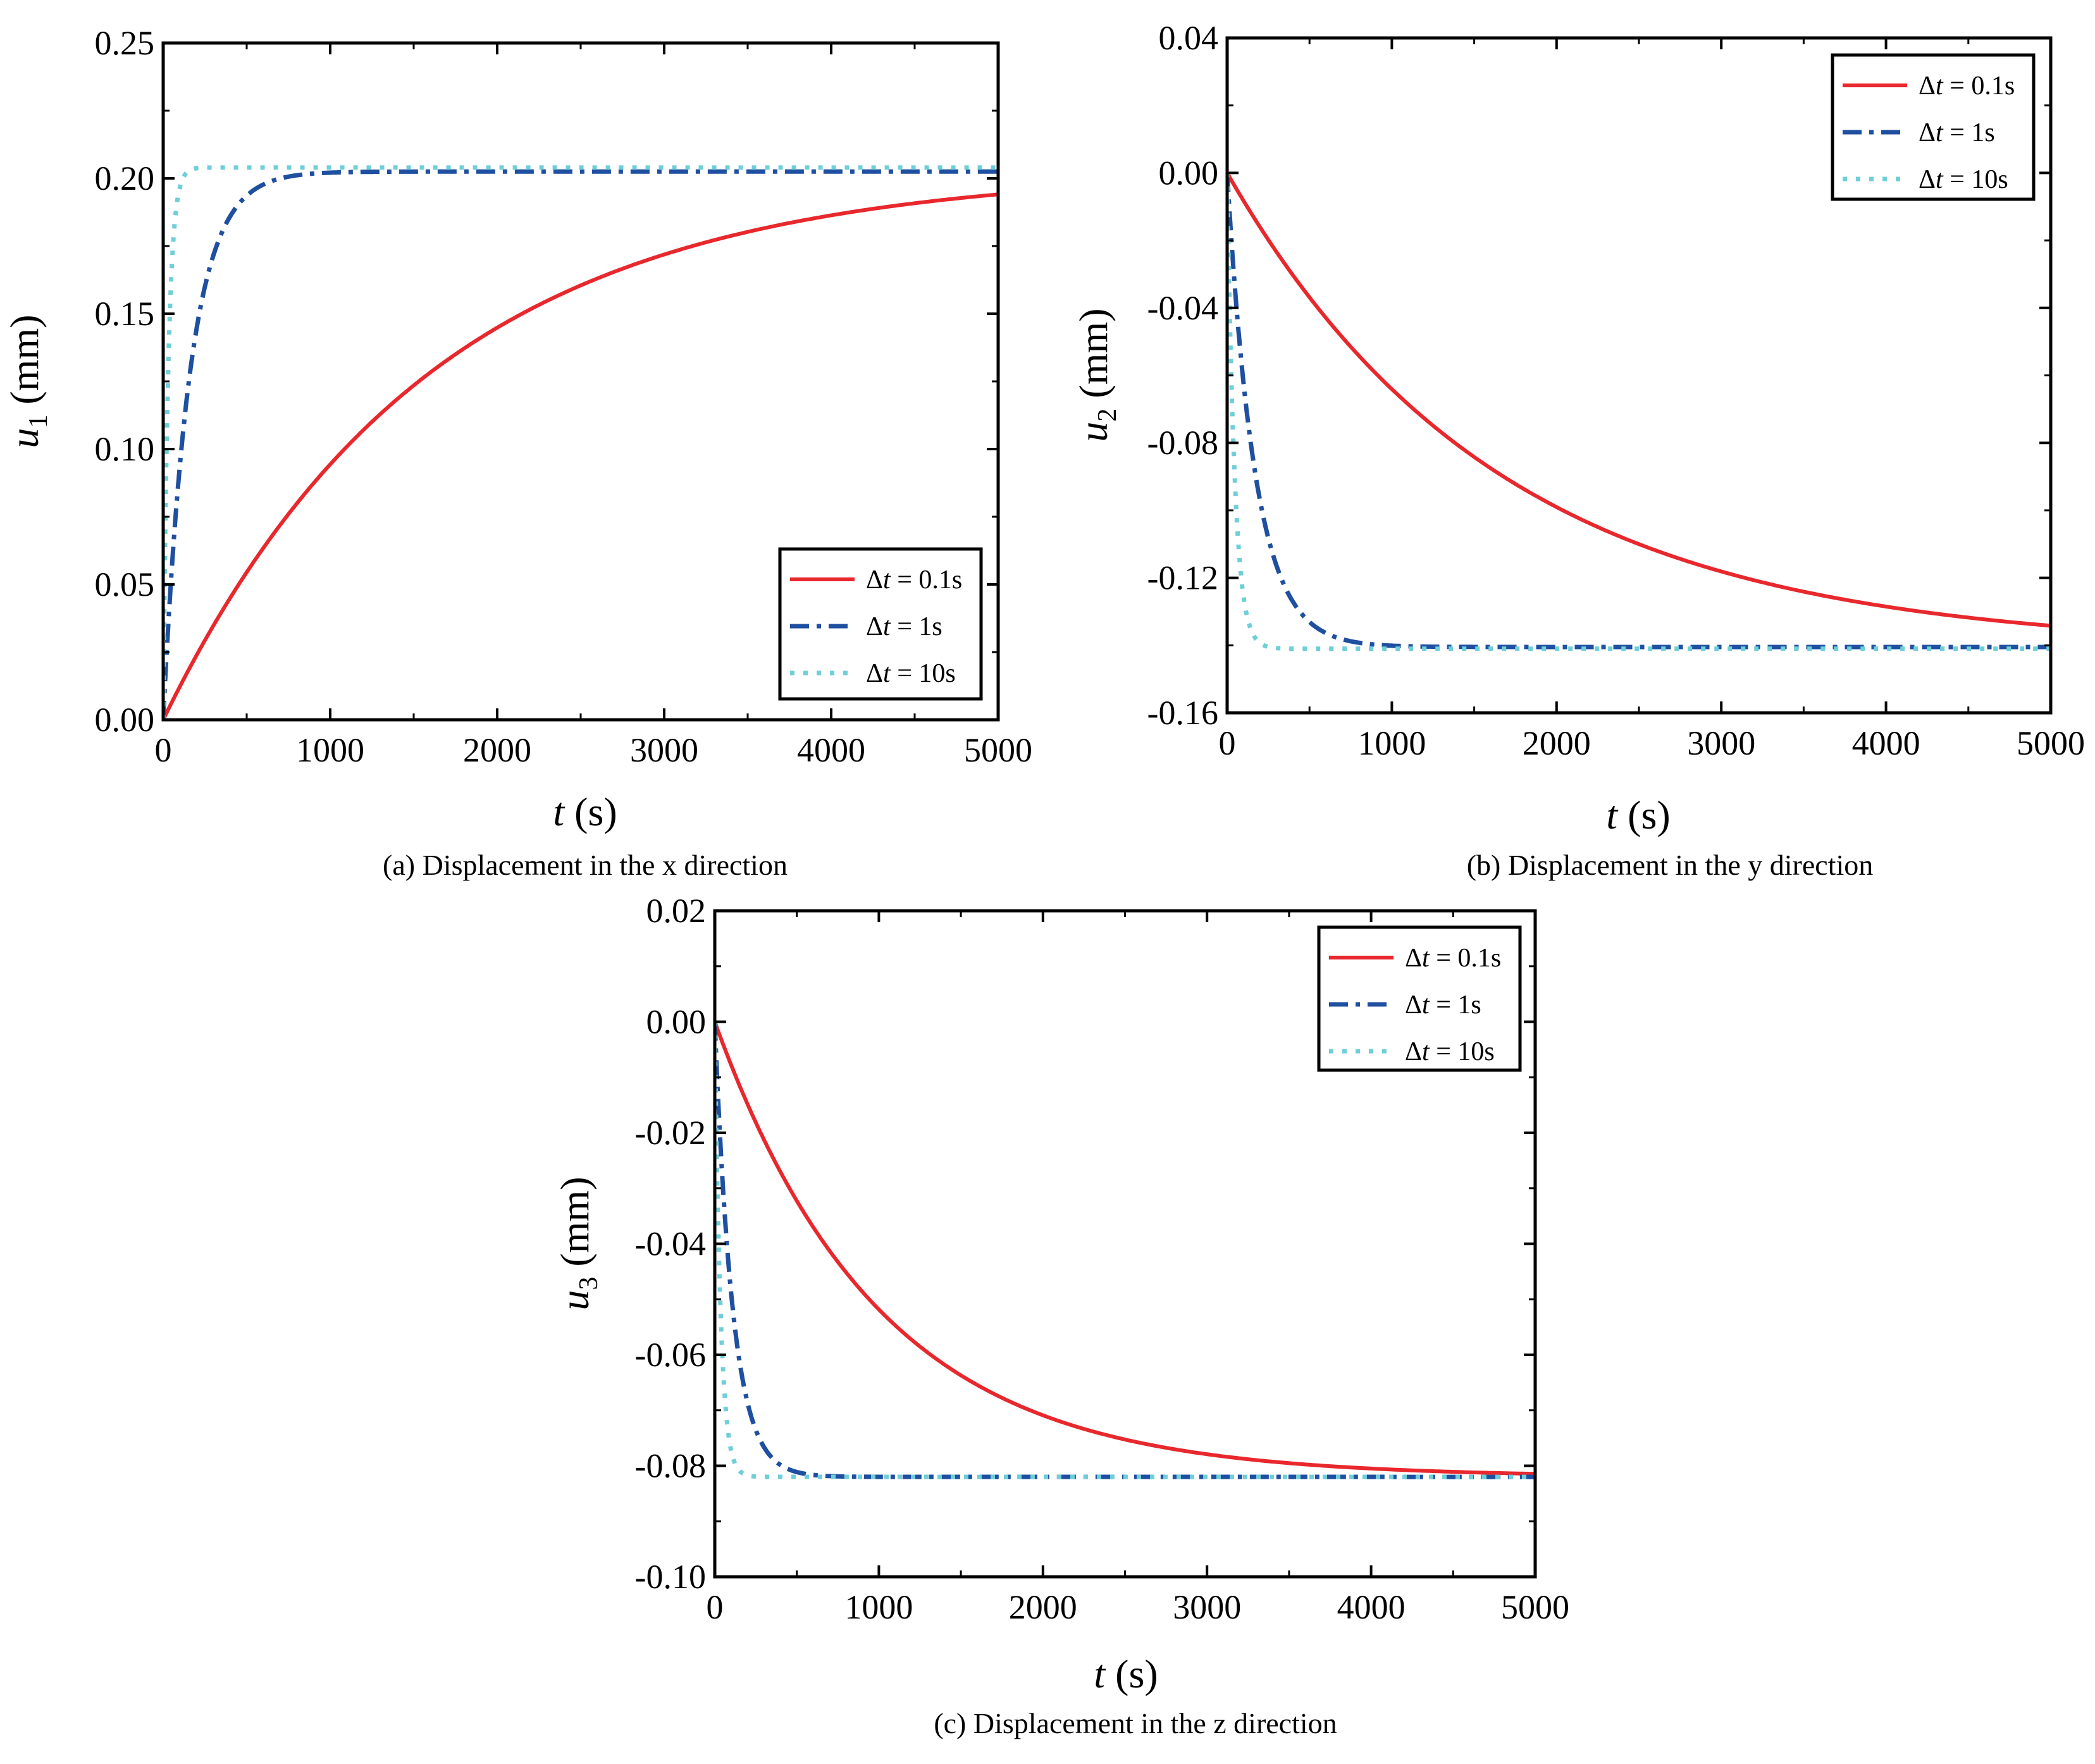 The width and height of the screenshot is (2095, 1764). I want to click on y-tick-label: 0.20, so click(125, 178).